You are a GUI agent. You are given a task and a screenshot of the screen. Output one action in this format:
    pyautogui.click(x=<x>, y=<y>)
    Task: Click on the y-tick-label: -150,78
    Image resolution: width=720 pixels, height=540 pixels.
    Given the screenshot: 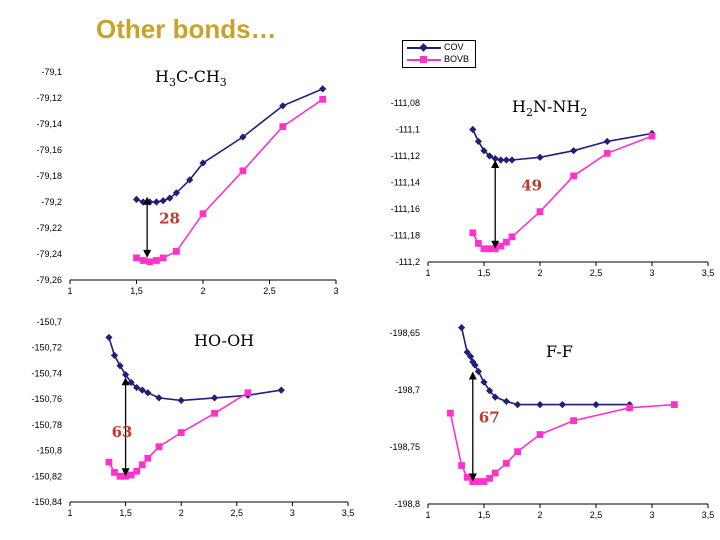 What is the action you would take?
    pyautogui.click(x=46, y=425)
    